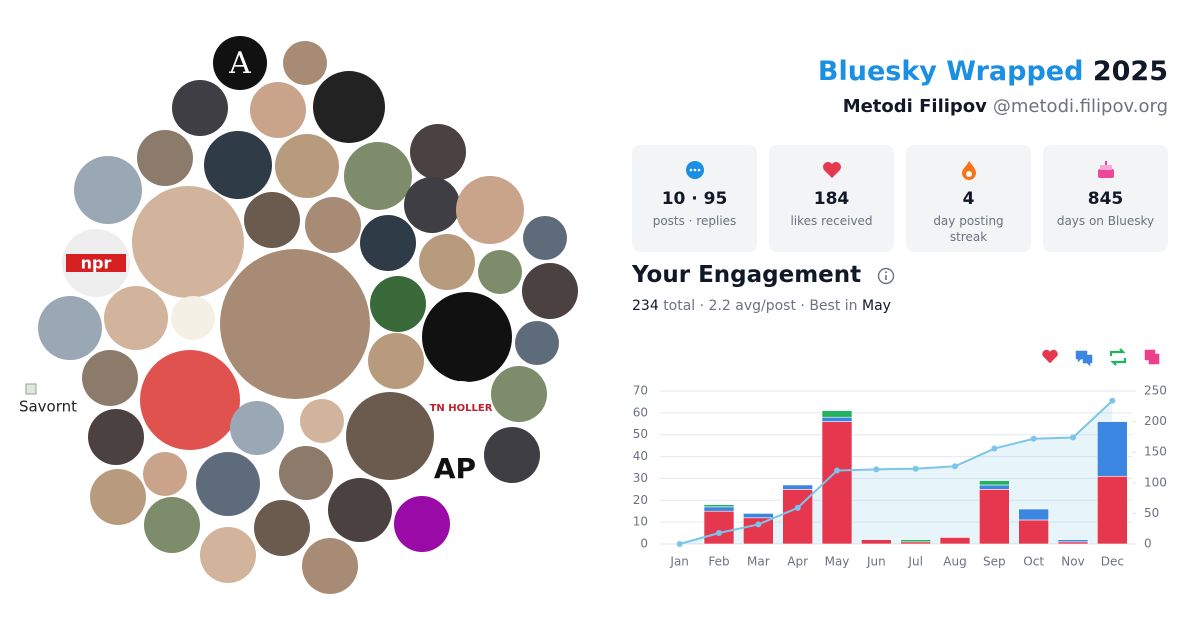  Describe the element at coordinates (968, 198) in the screenshot. I see `stat-card: 4 day posting streak` at that location.